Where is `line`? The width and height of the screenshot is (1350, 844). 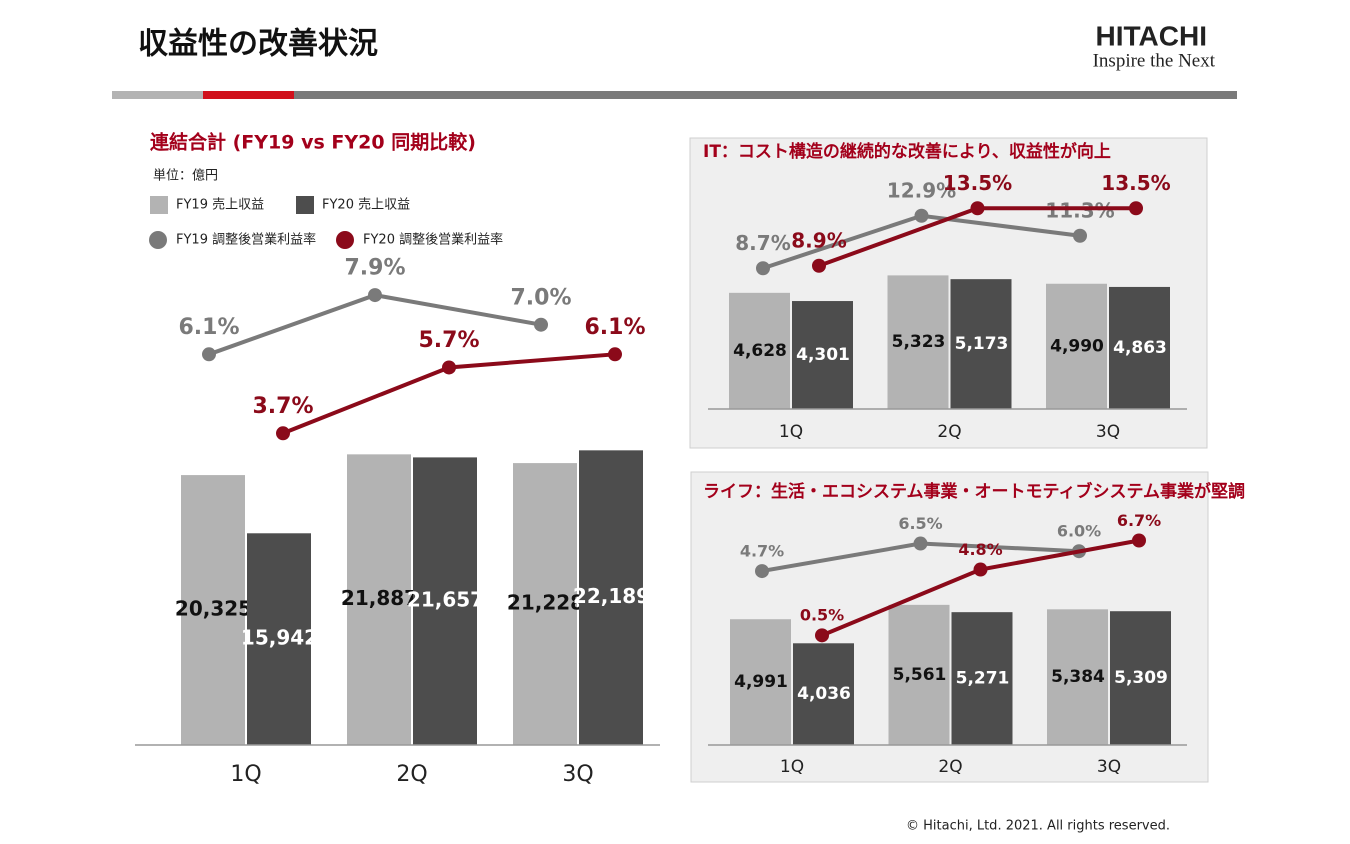
line is located at coordinates (375, 325).